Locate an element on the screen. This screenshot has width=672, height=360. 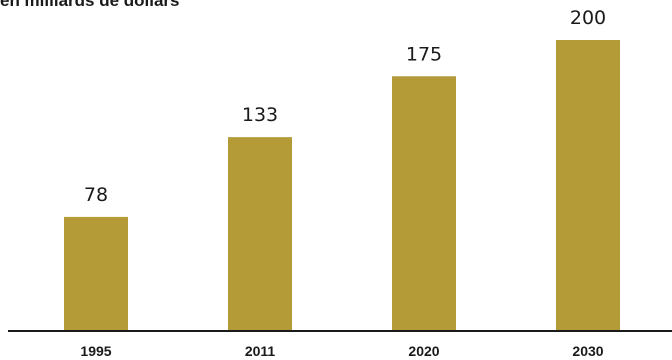
category-label-2020: 2020 is located at coordinates (423, 351).